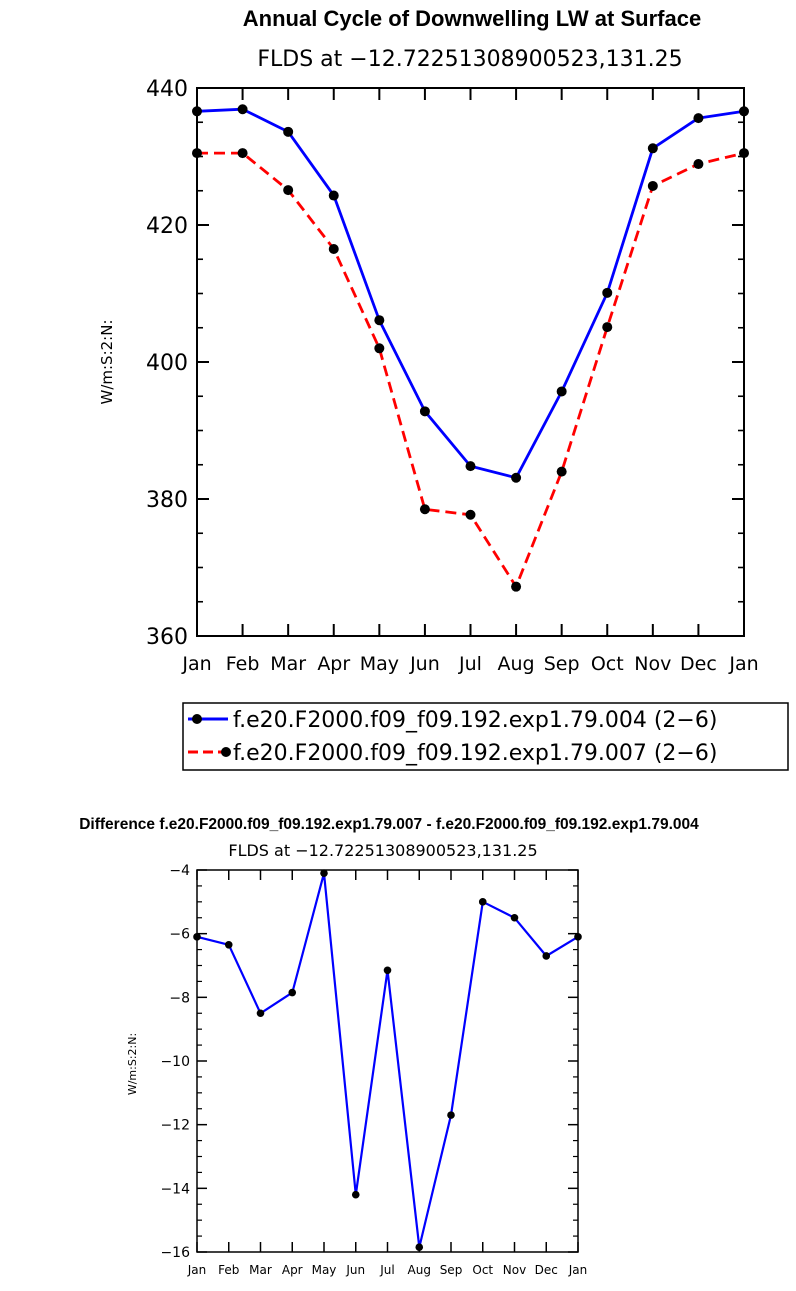 The image size is (796, 1291). What do you see at coordinates (179, 998) in the screenshot?
I see `y-tick-label: −8` at bounding box center [179, 998].